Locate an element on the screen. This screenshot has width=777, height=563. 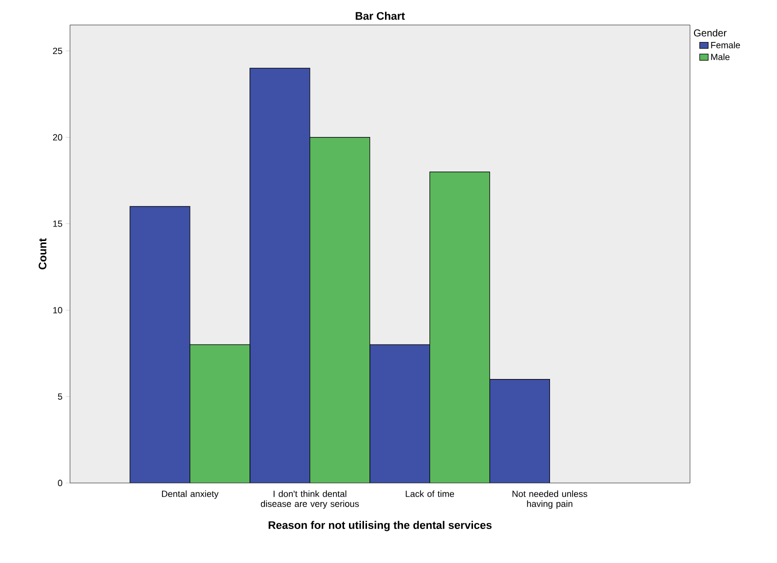
y-tick-label: 25 is located at coordinates (57, 51).